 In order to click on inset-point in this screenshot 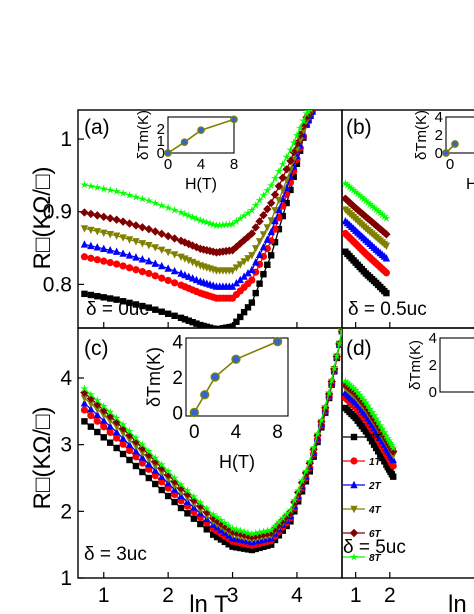, I will do `click(194, 412)`.